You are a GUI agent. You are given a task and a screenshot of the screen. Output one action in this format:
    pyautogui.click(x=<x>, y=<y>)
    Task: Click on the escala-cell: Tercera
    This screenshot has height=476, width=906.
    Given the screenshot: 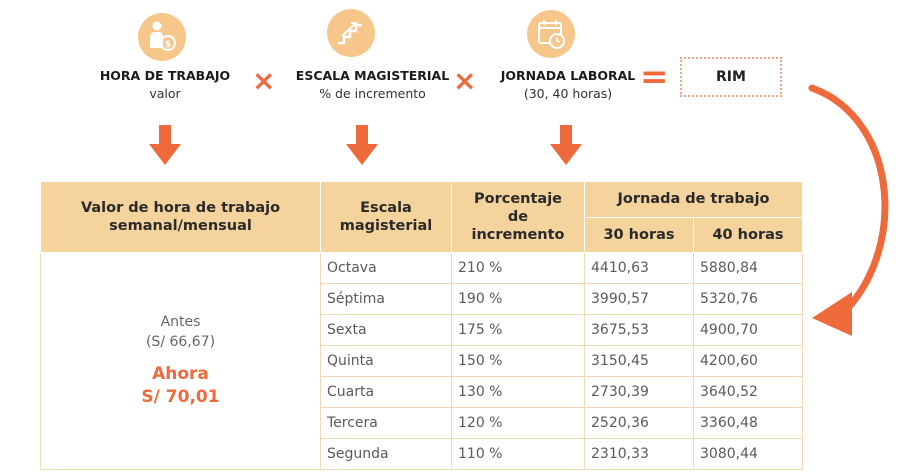 What is the action you would take?
    pyautogui.click(x=386, y=423)
    